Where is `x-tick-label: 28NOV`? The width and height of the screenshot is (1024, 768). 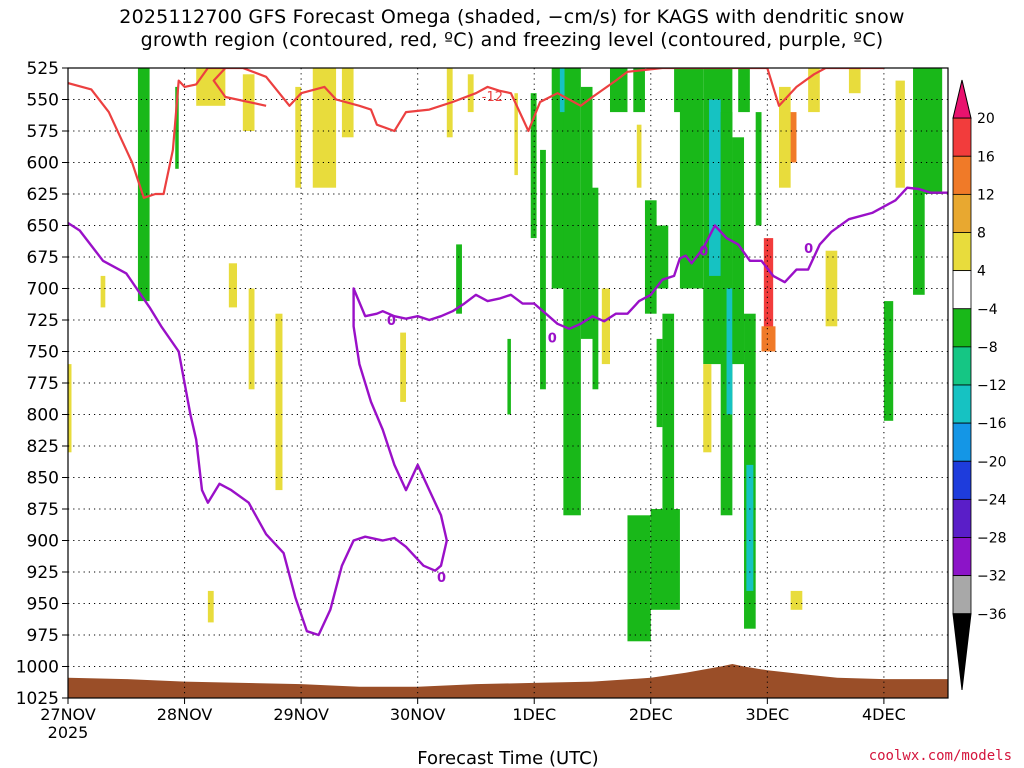
x-tick-label: 28NOV is located at coordinates (185, 714).